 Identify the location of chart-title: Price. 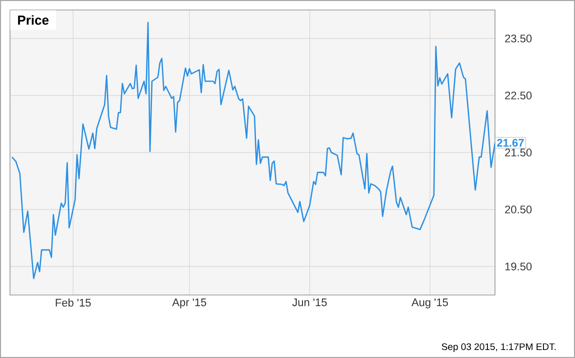
(33, 20).